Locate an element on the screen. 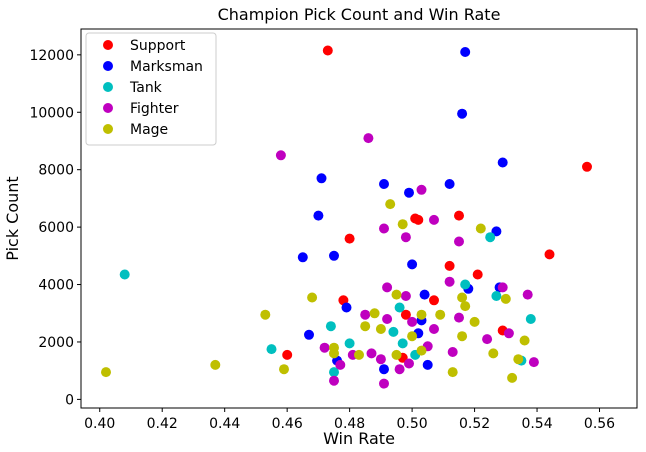 Image resolution: width=646 pixels, height=452 pixels. x-tick-label: 0.56 is located at coordinates (599, 424).